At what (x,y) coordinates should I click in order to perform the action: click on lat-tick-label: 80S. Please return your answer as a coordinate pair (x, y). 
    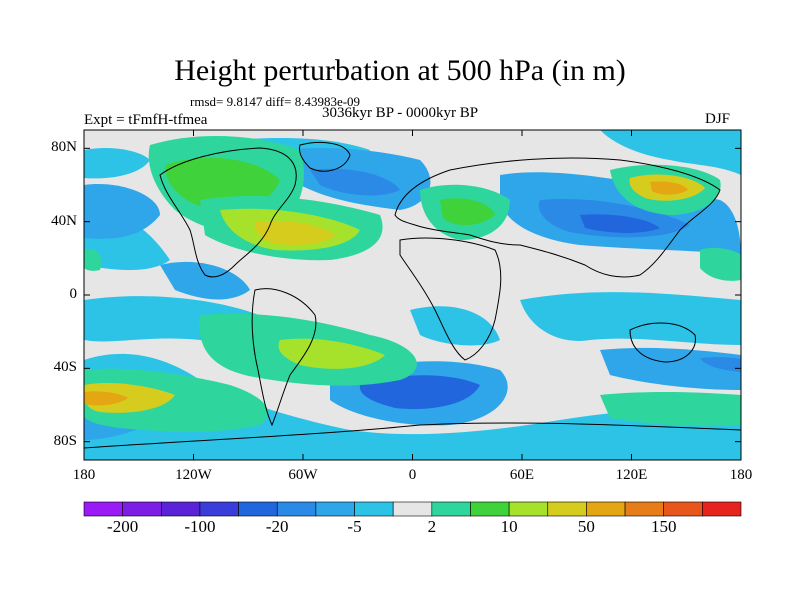
    Looking at the image, I should click on (65, 440).